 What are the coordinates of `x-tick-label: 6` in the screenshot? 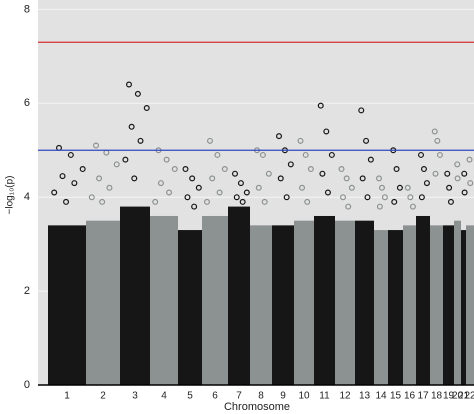 It's located at (215, 396).